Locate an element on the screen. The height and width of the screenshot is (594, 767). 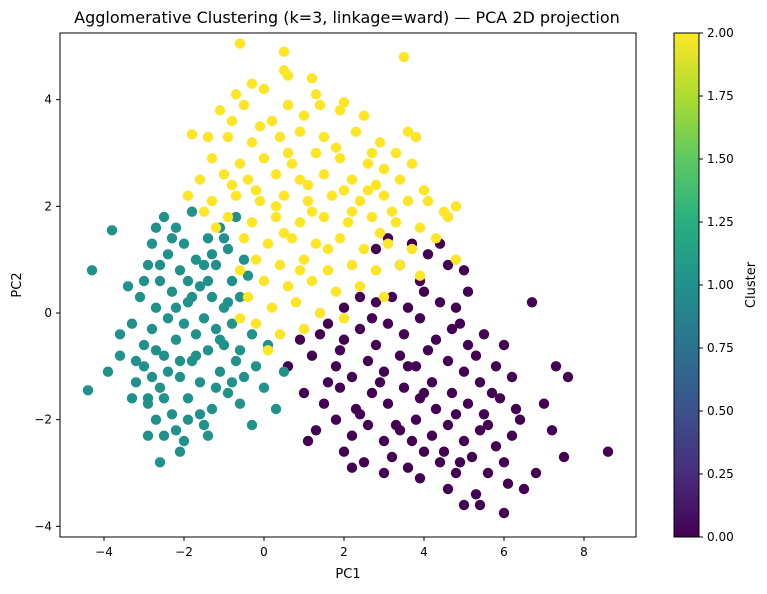
colorbar-tick-label: 1.25 is located at coordinates (720, 222).